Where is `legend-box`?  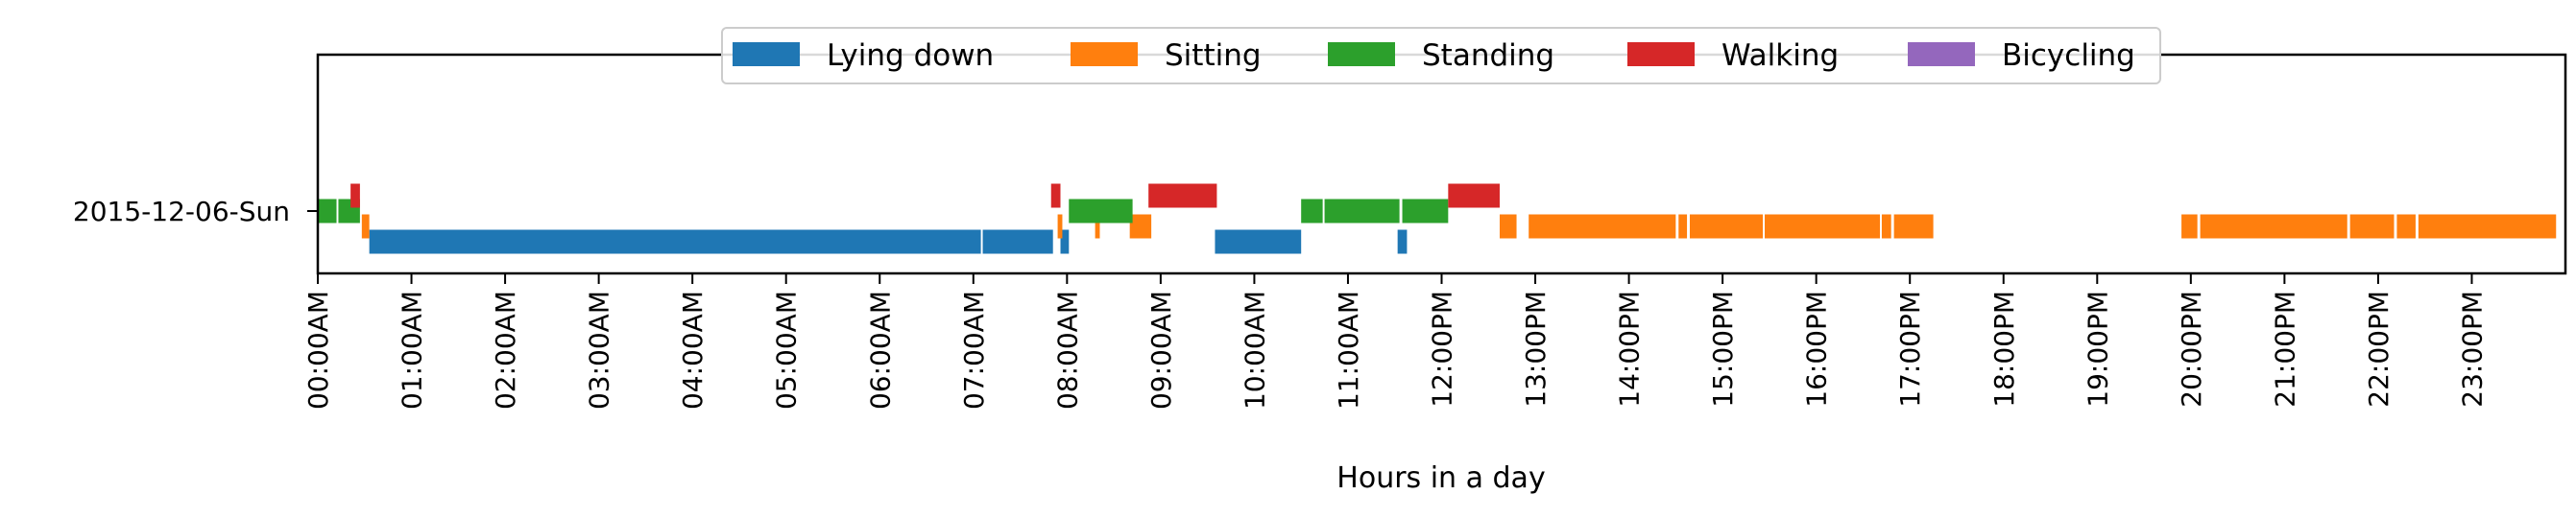 legend-box is located at coordinates (1441, 55).